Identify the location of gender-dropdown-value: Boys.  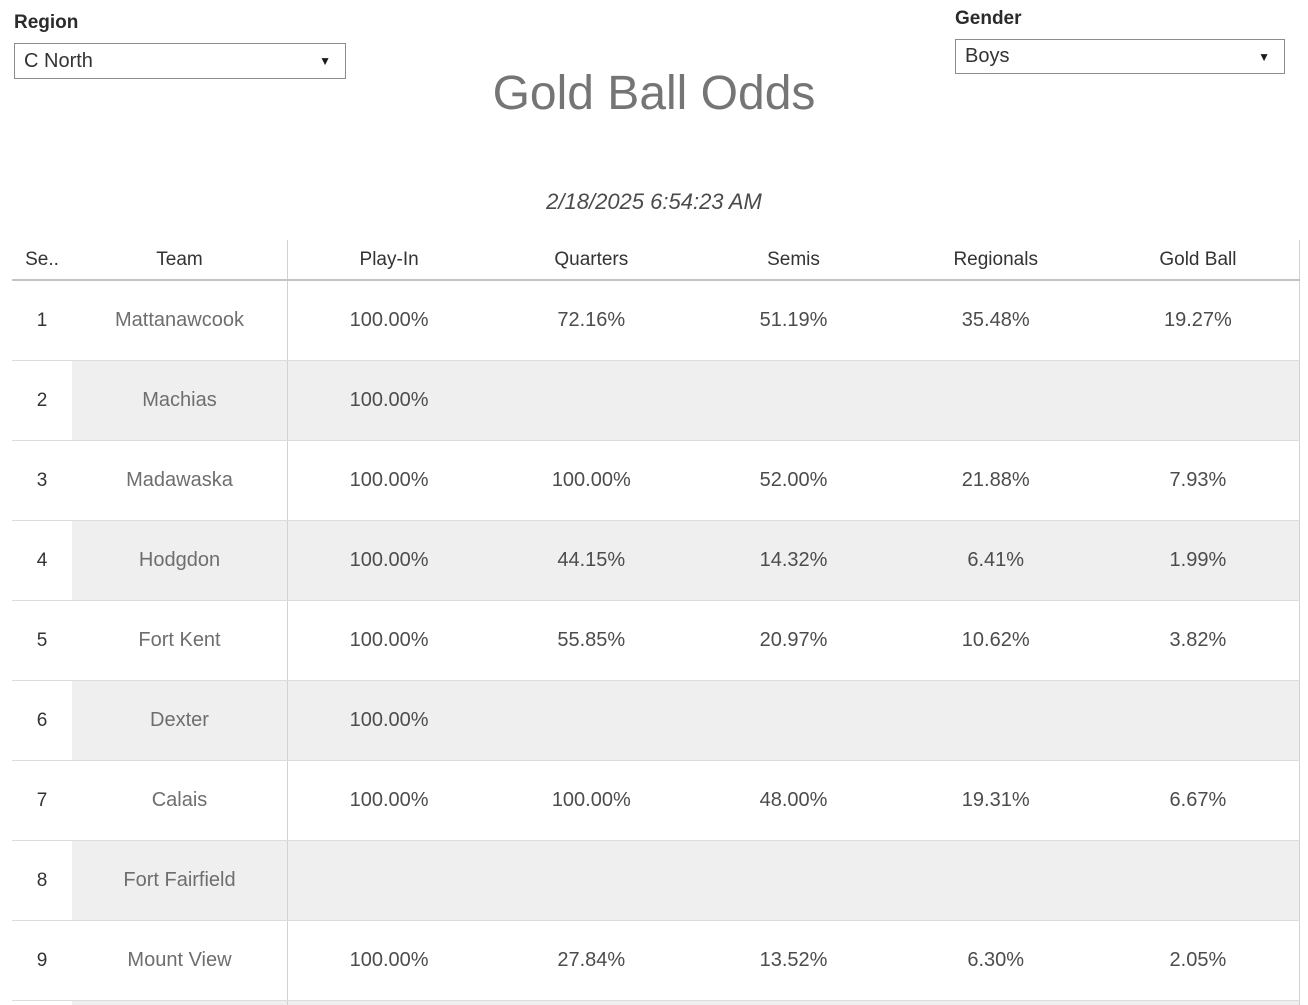
(987, 56).